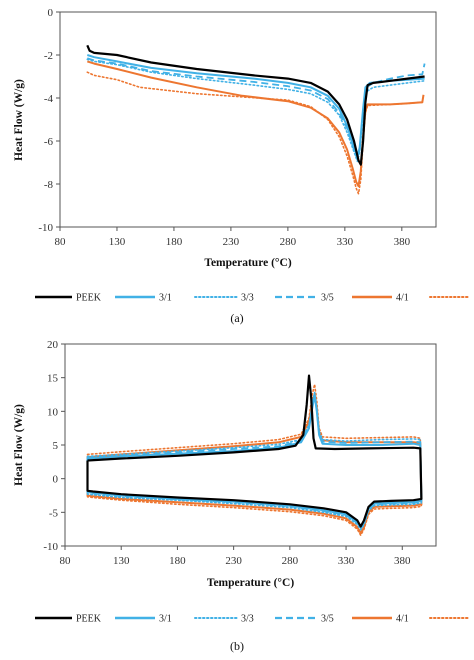 The height and width of the screenshot is (660, 474). I want to click on y-tick-label: 5, so click(56, 446).